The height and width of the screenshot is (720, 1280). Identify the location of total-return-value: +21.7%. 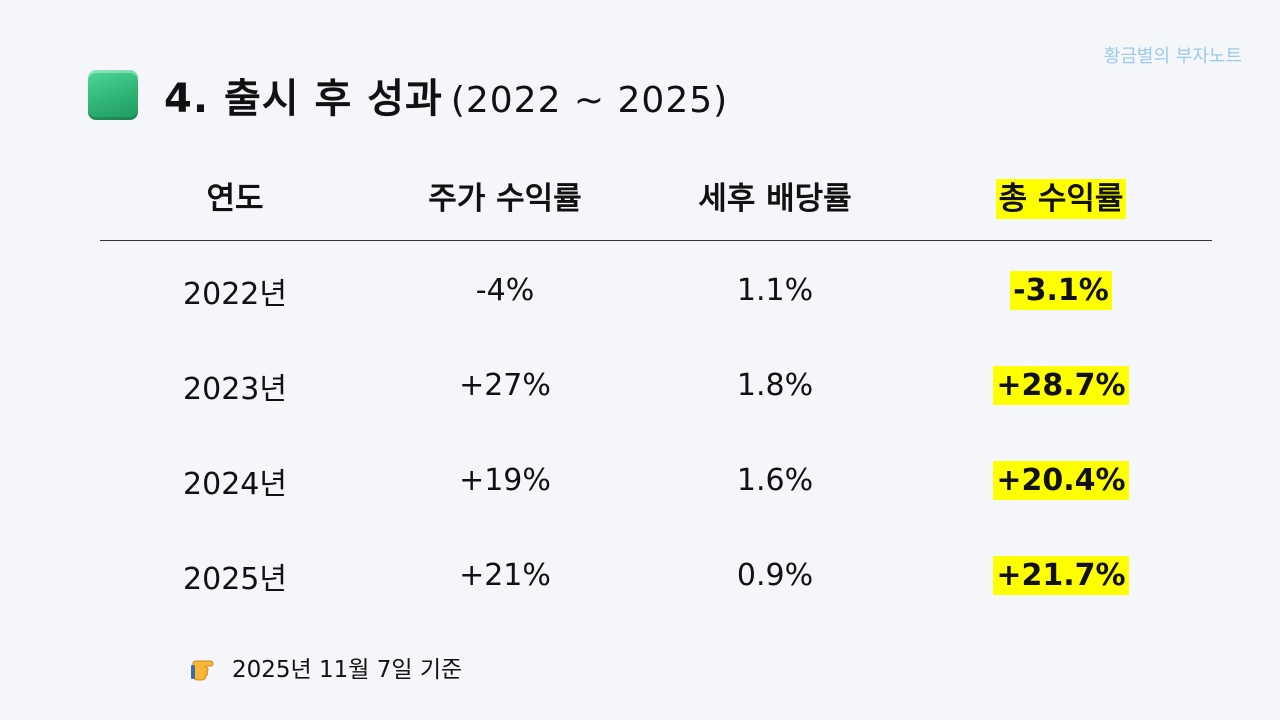
(1061, 575).